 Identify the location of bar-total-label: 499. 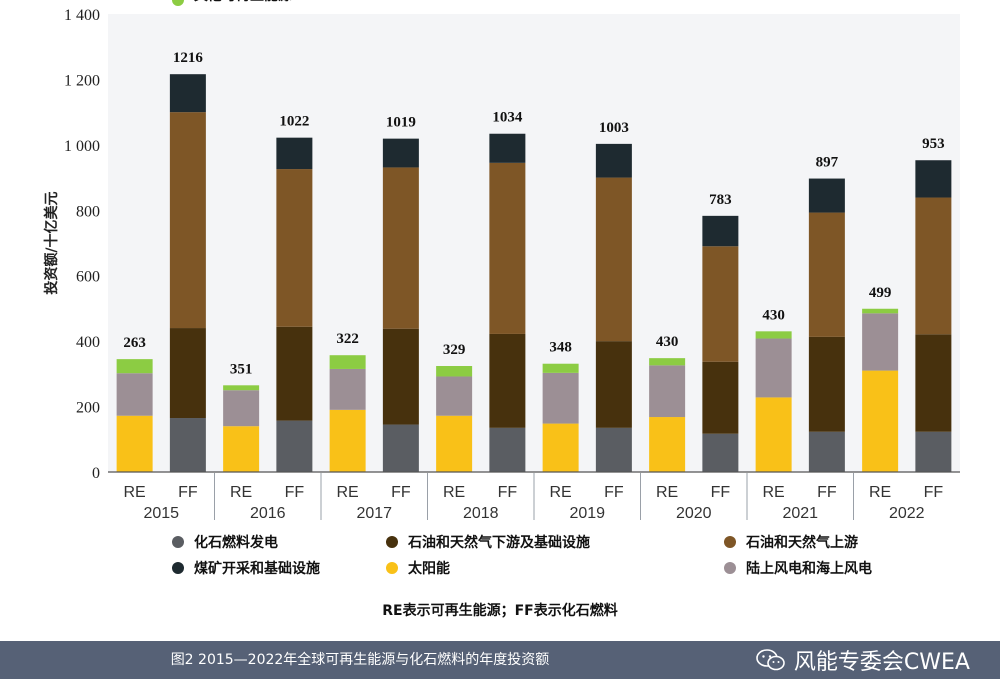
(880, 293).